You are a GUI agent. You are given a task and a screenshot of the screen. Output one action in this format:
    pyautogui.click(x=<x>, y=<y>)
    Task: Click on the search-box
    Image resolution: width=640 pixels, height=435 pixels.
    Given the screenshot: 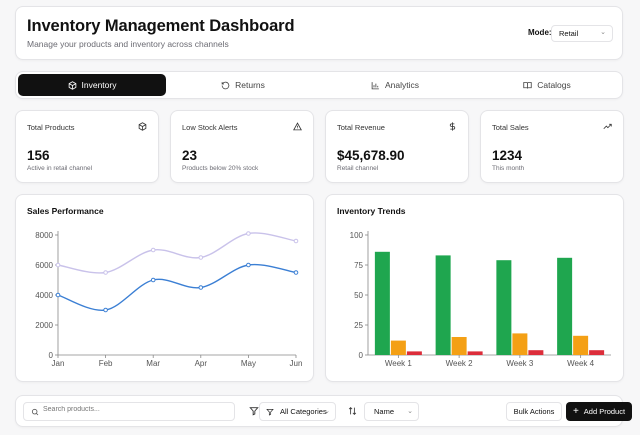 What is the action you would take?
    pyautogui.click(x=129, y=411)
    